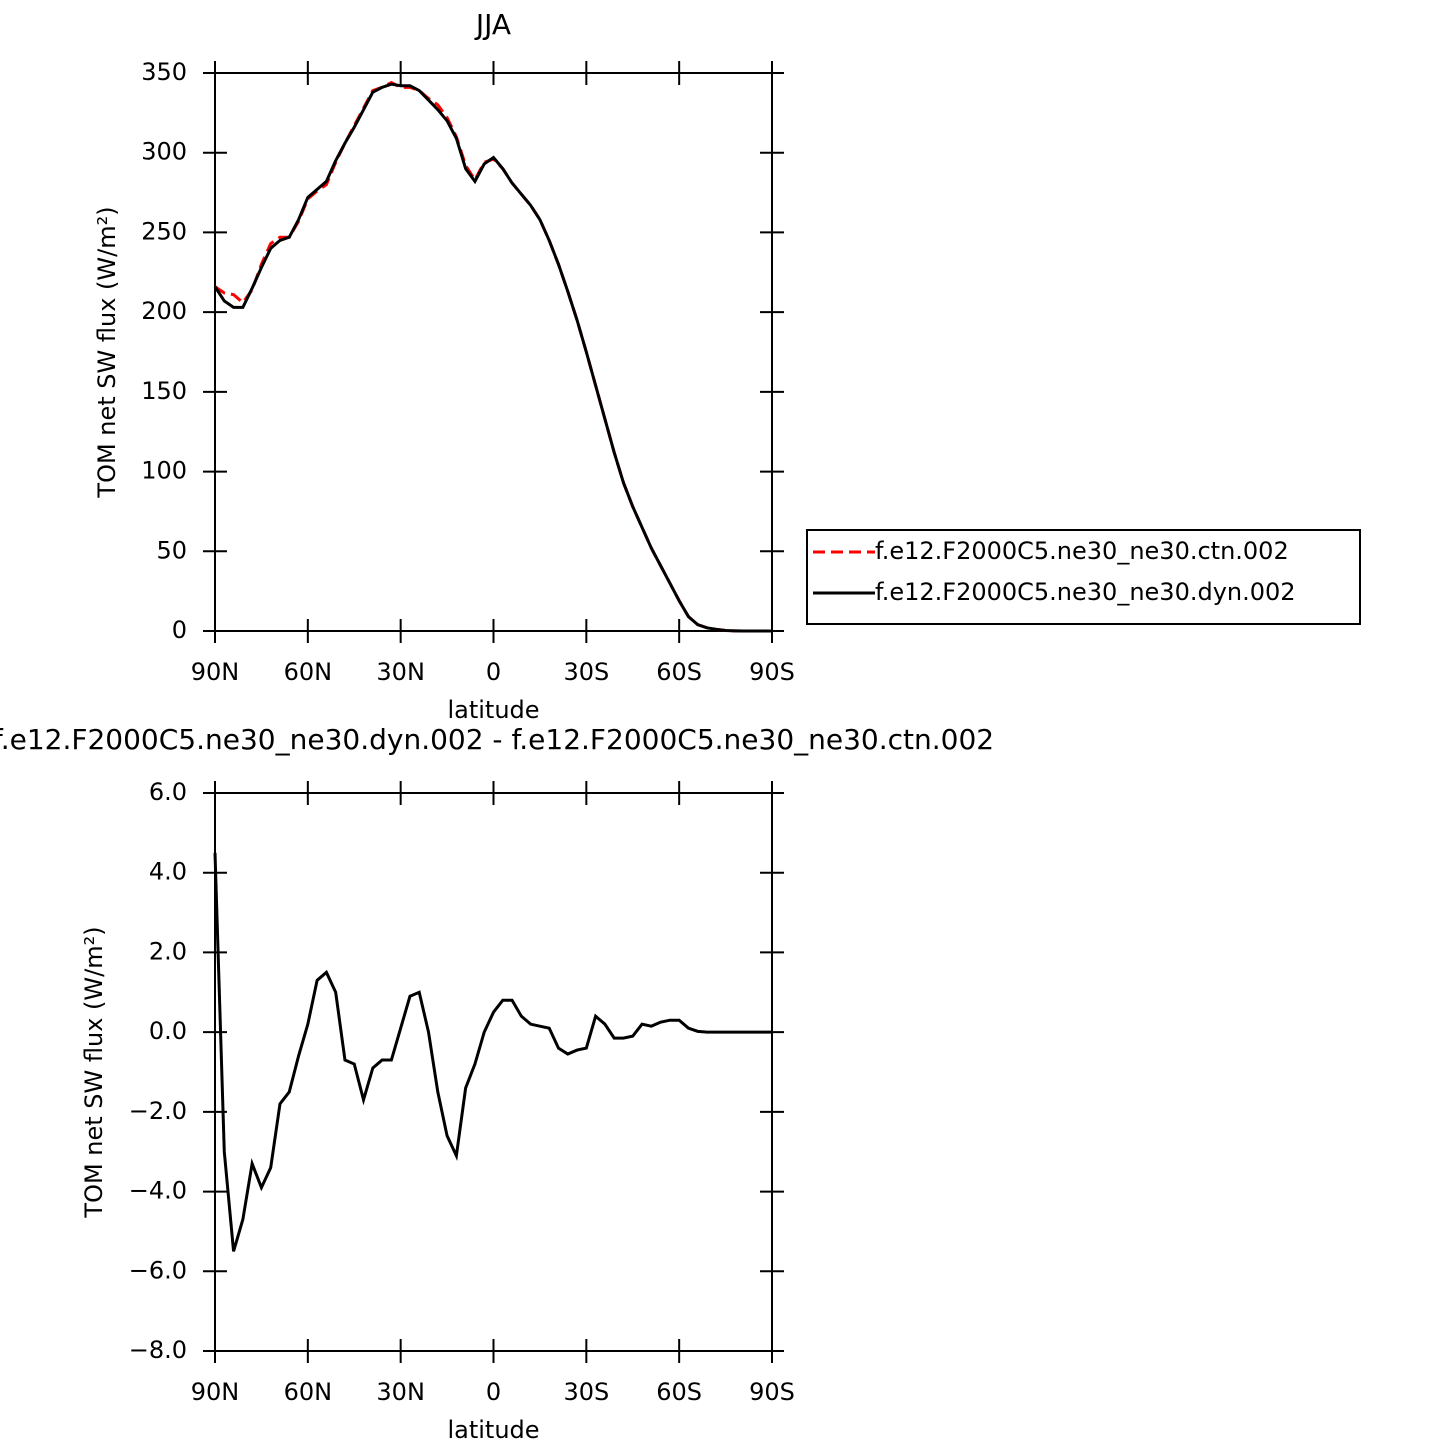  I want to click on y-tick-label: 50, so click(171, 550).